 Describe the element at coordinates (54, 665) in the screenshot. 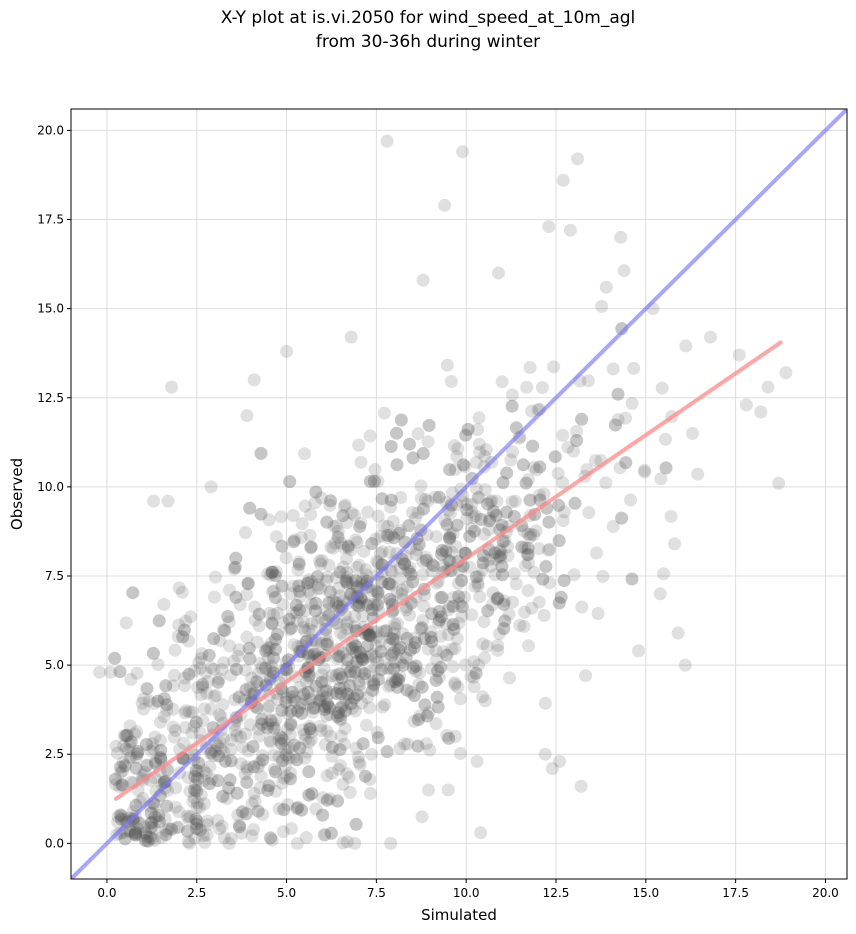

I see `y-tick-label: 5.0` at that location.